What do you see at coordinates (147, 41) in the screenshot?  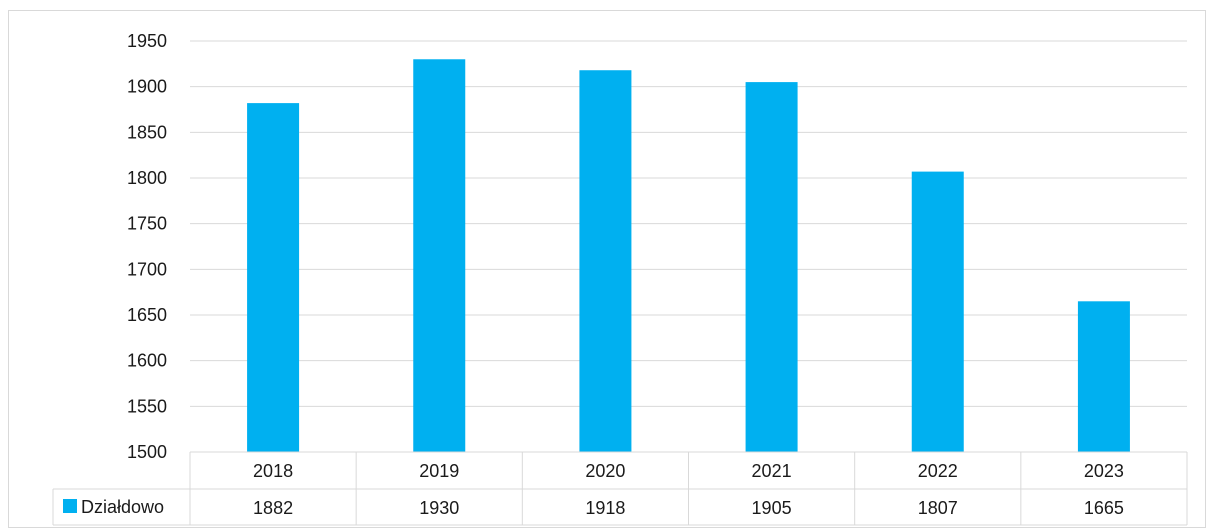 I see `y-tick-label: 1950` at bounding box center [147, 41].